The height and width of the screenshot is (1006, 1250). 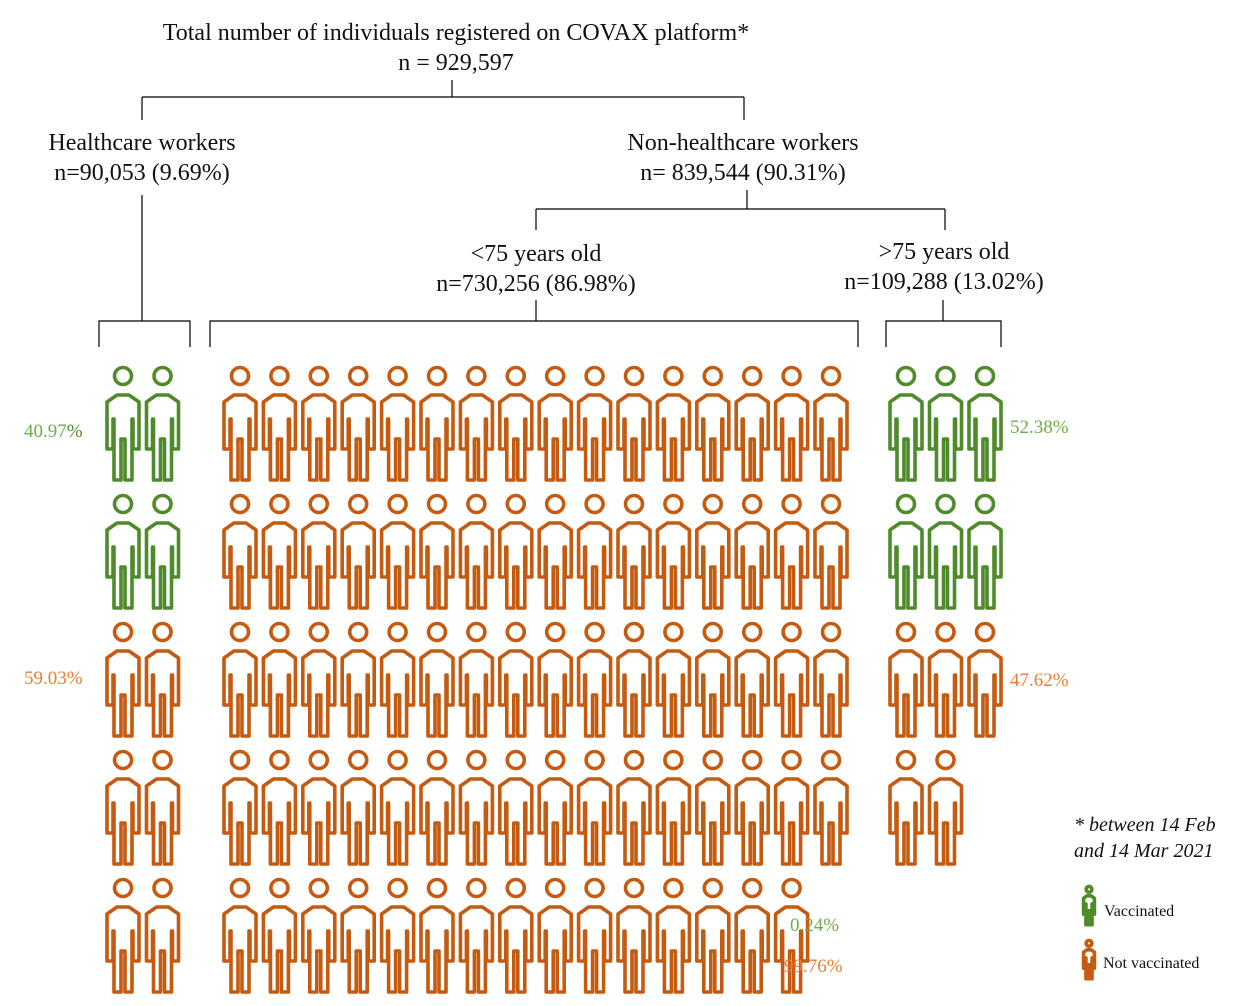 What do you see at coordinates (1039, 427) in the screenshot?
I see `over75-vaccinated-percent: 52.38%` at bounding box center [1039, 427].